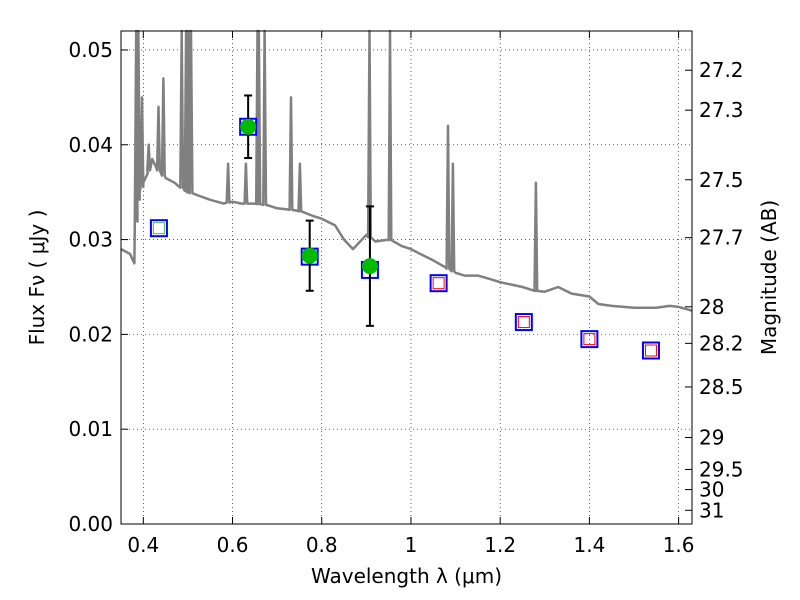  What do you see at coordinates (90, 524) in the screenshot?
I see `y-tick-label: 0.00` at bounding box center [90, 524].